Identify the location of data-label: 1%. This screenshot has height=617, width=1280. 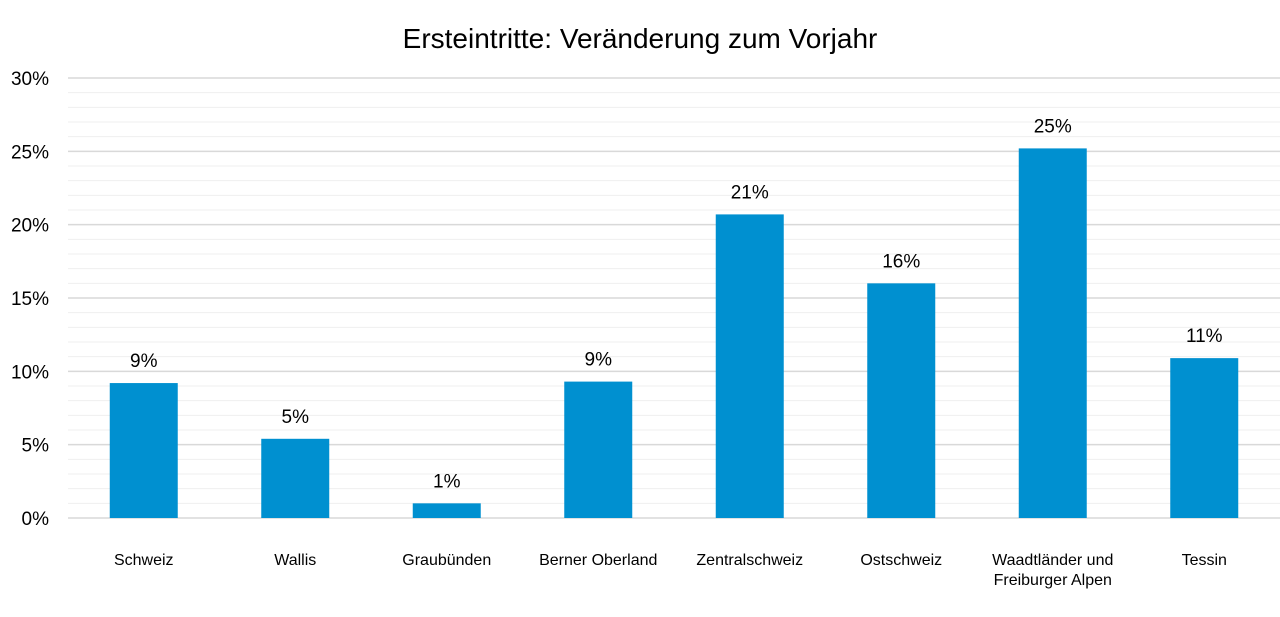
(447, 481).